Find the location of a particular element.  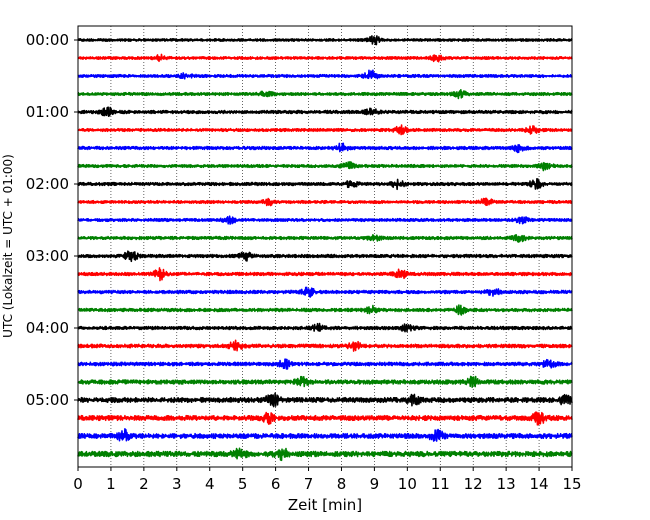

y-axis-ticks: 00:00 01:00 02:00 03:00 04:00 05:00 is located at coordinates (52, 220).